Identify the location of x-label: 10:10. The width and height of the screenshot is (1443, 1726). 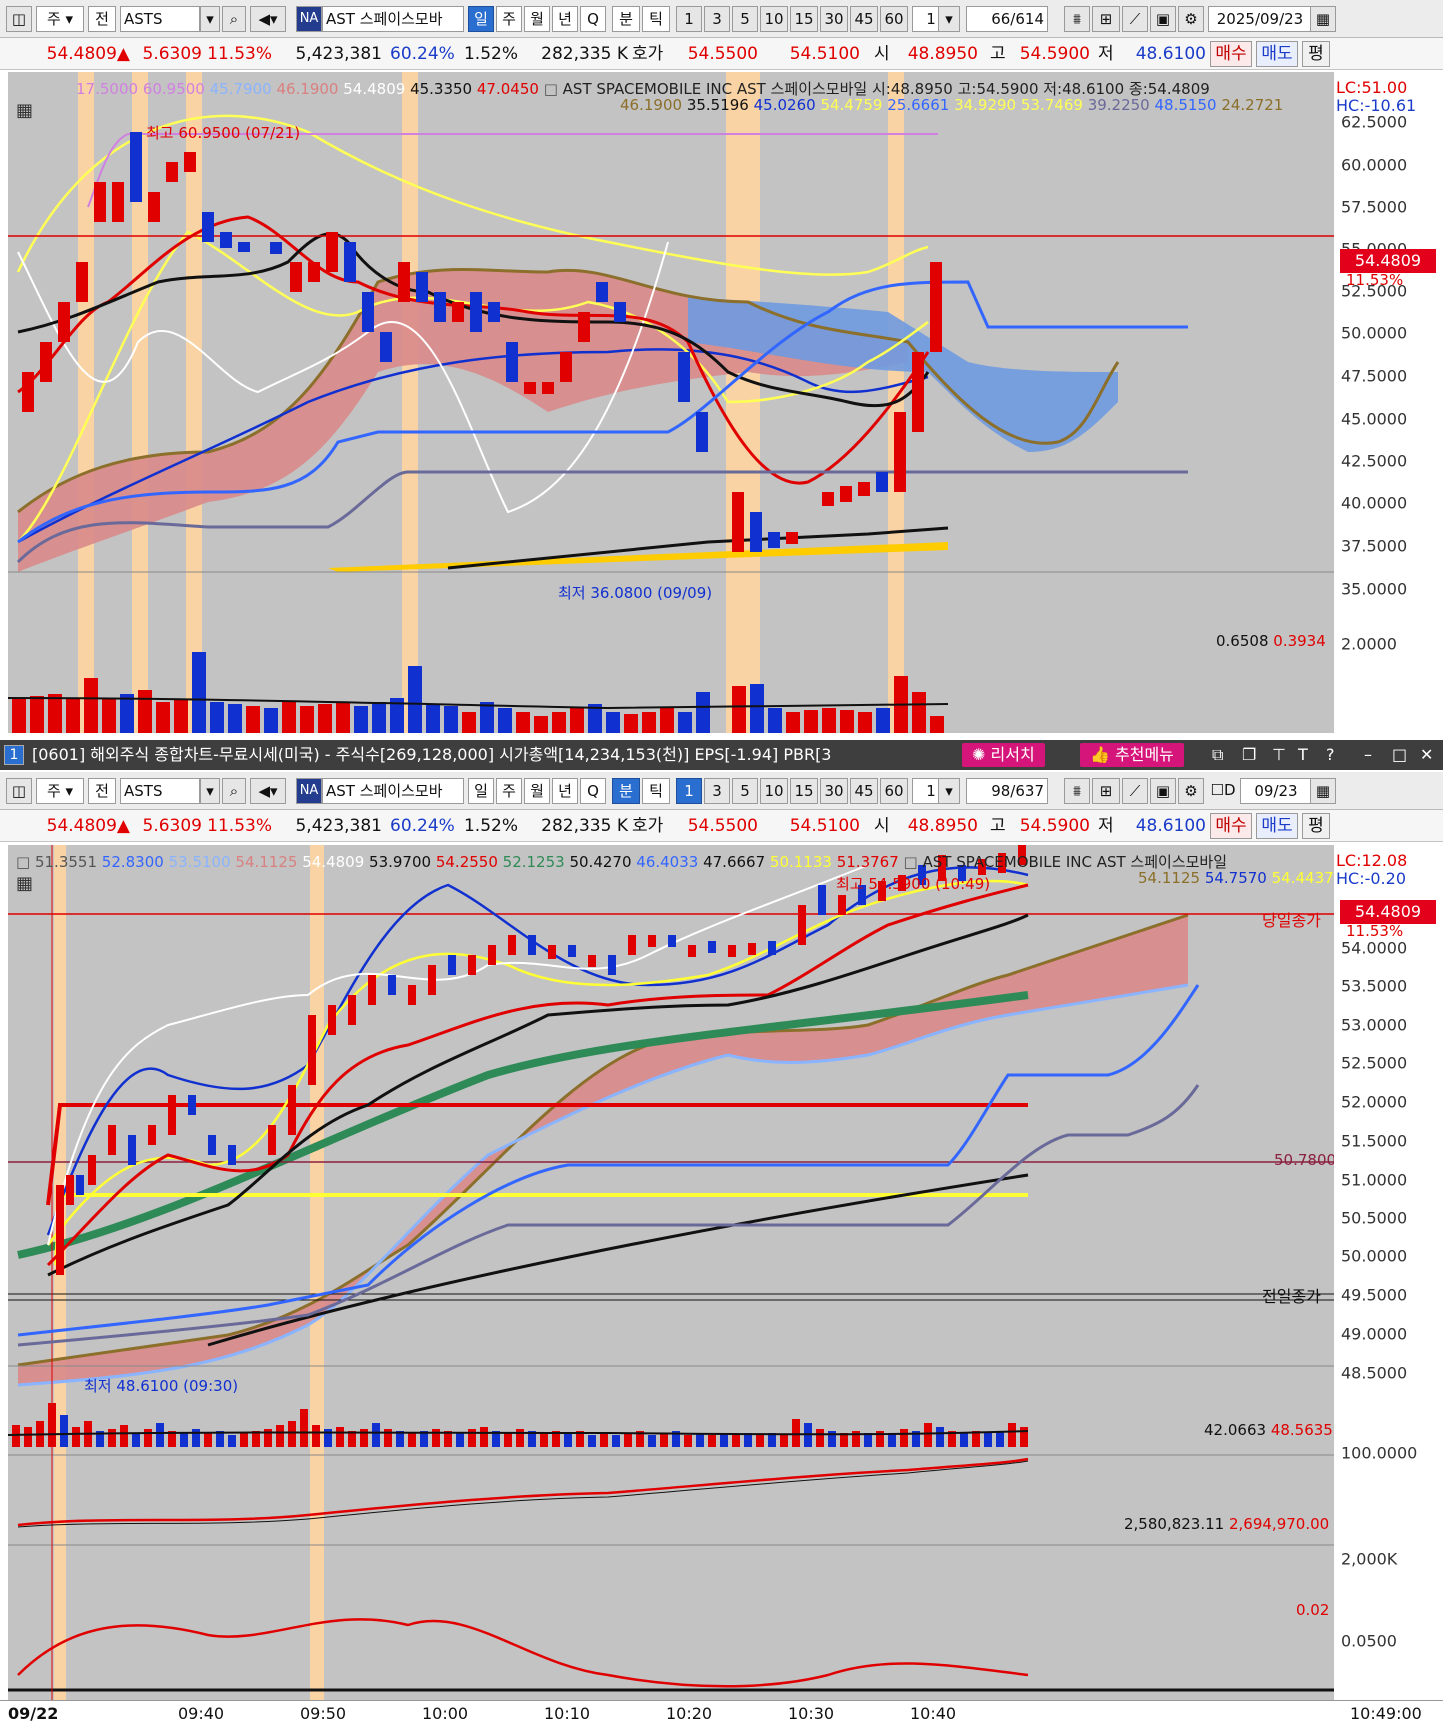
(567, 1713).